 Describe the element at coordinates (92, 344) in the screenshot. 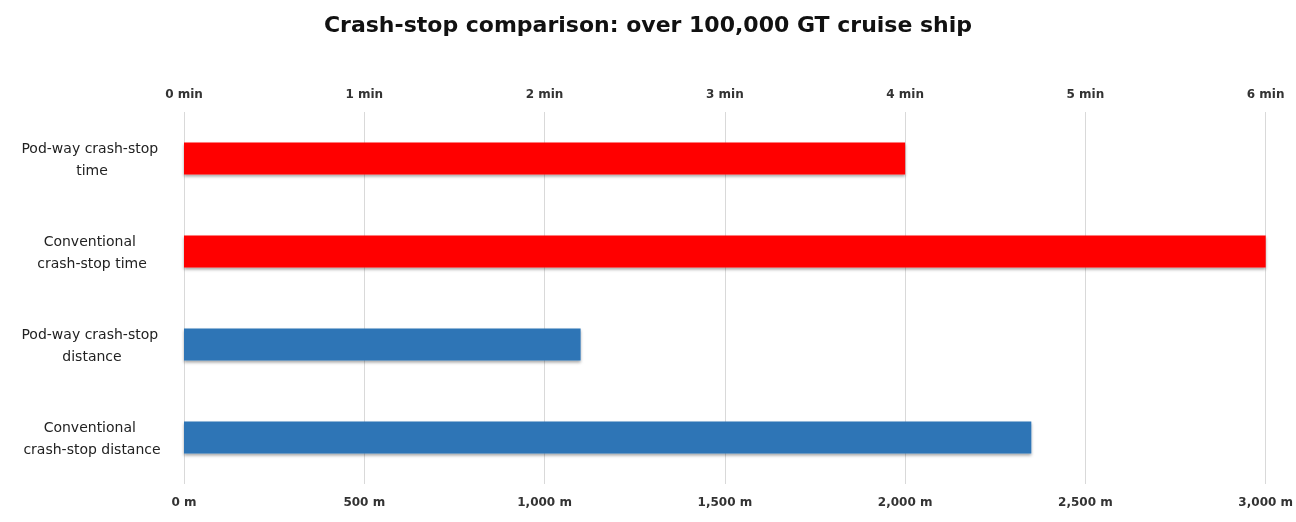

I see `y-tick-label: Pod-way crash-stop distance` at that location.